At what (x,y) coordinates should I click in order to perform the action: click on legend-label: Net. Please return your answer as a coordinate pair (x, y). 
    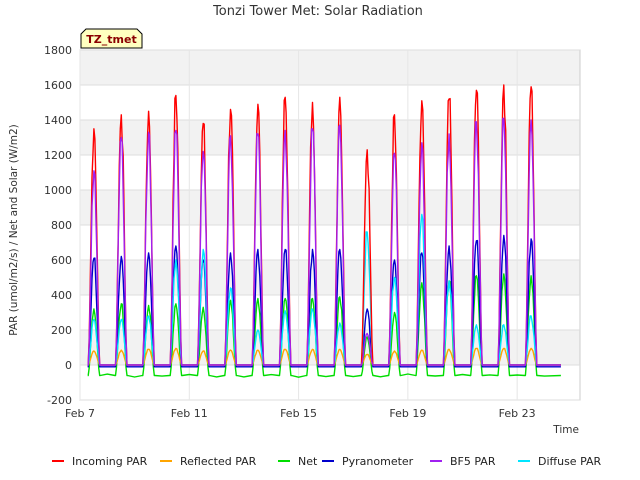
    Looking at the image, I should click on (308, 461).